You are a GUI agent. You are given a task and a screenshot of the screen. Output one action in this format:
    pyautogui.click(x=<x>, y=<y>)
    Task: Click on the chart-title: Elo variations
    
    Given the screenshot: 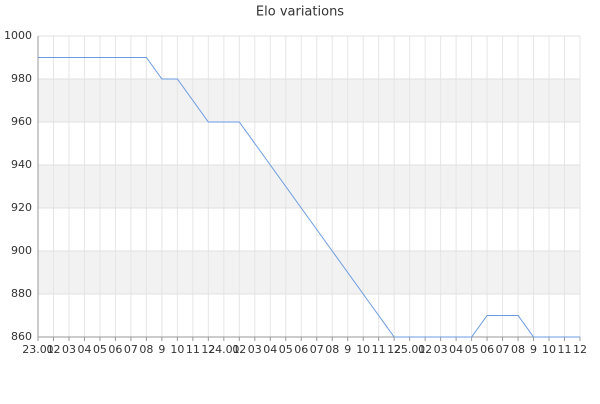 What is the action you would take?
    pyautogui.click(x=300, y=12)
    